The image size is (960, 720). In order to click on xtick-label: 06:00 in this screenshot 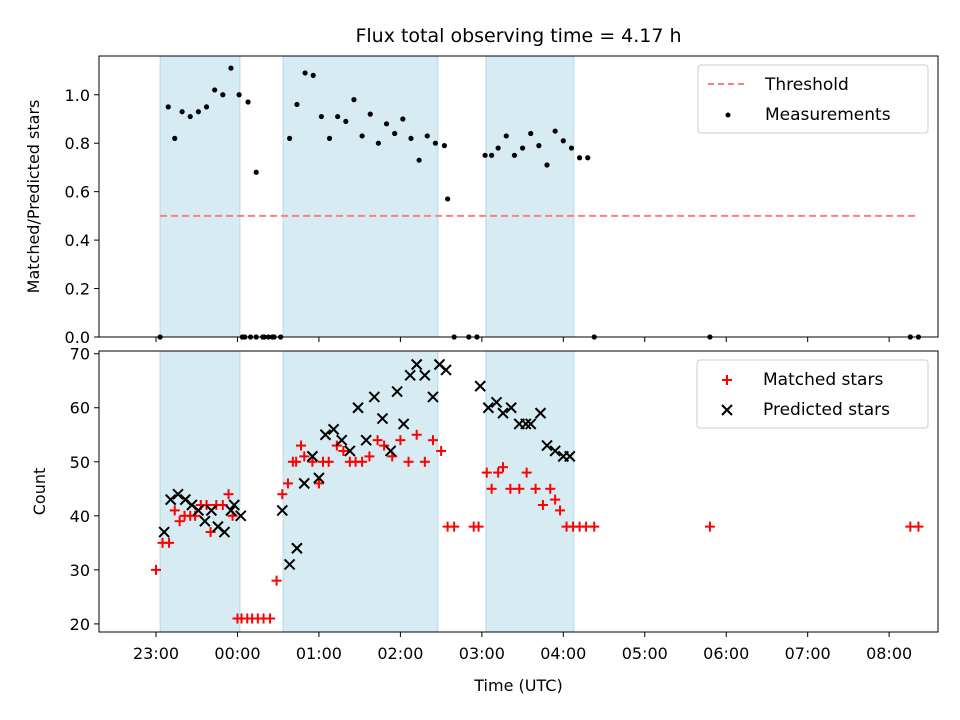, I will do `click(726, 653)`.